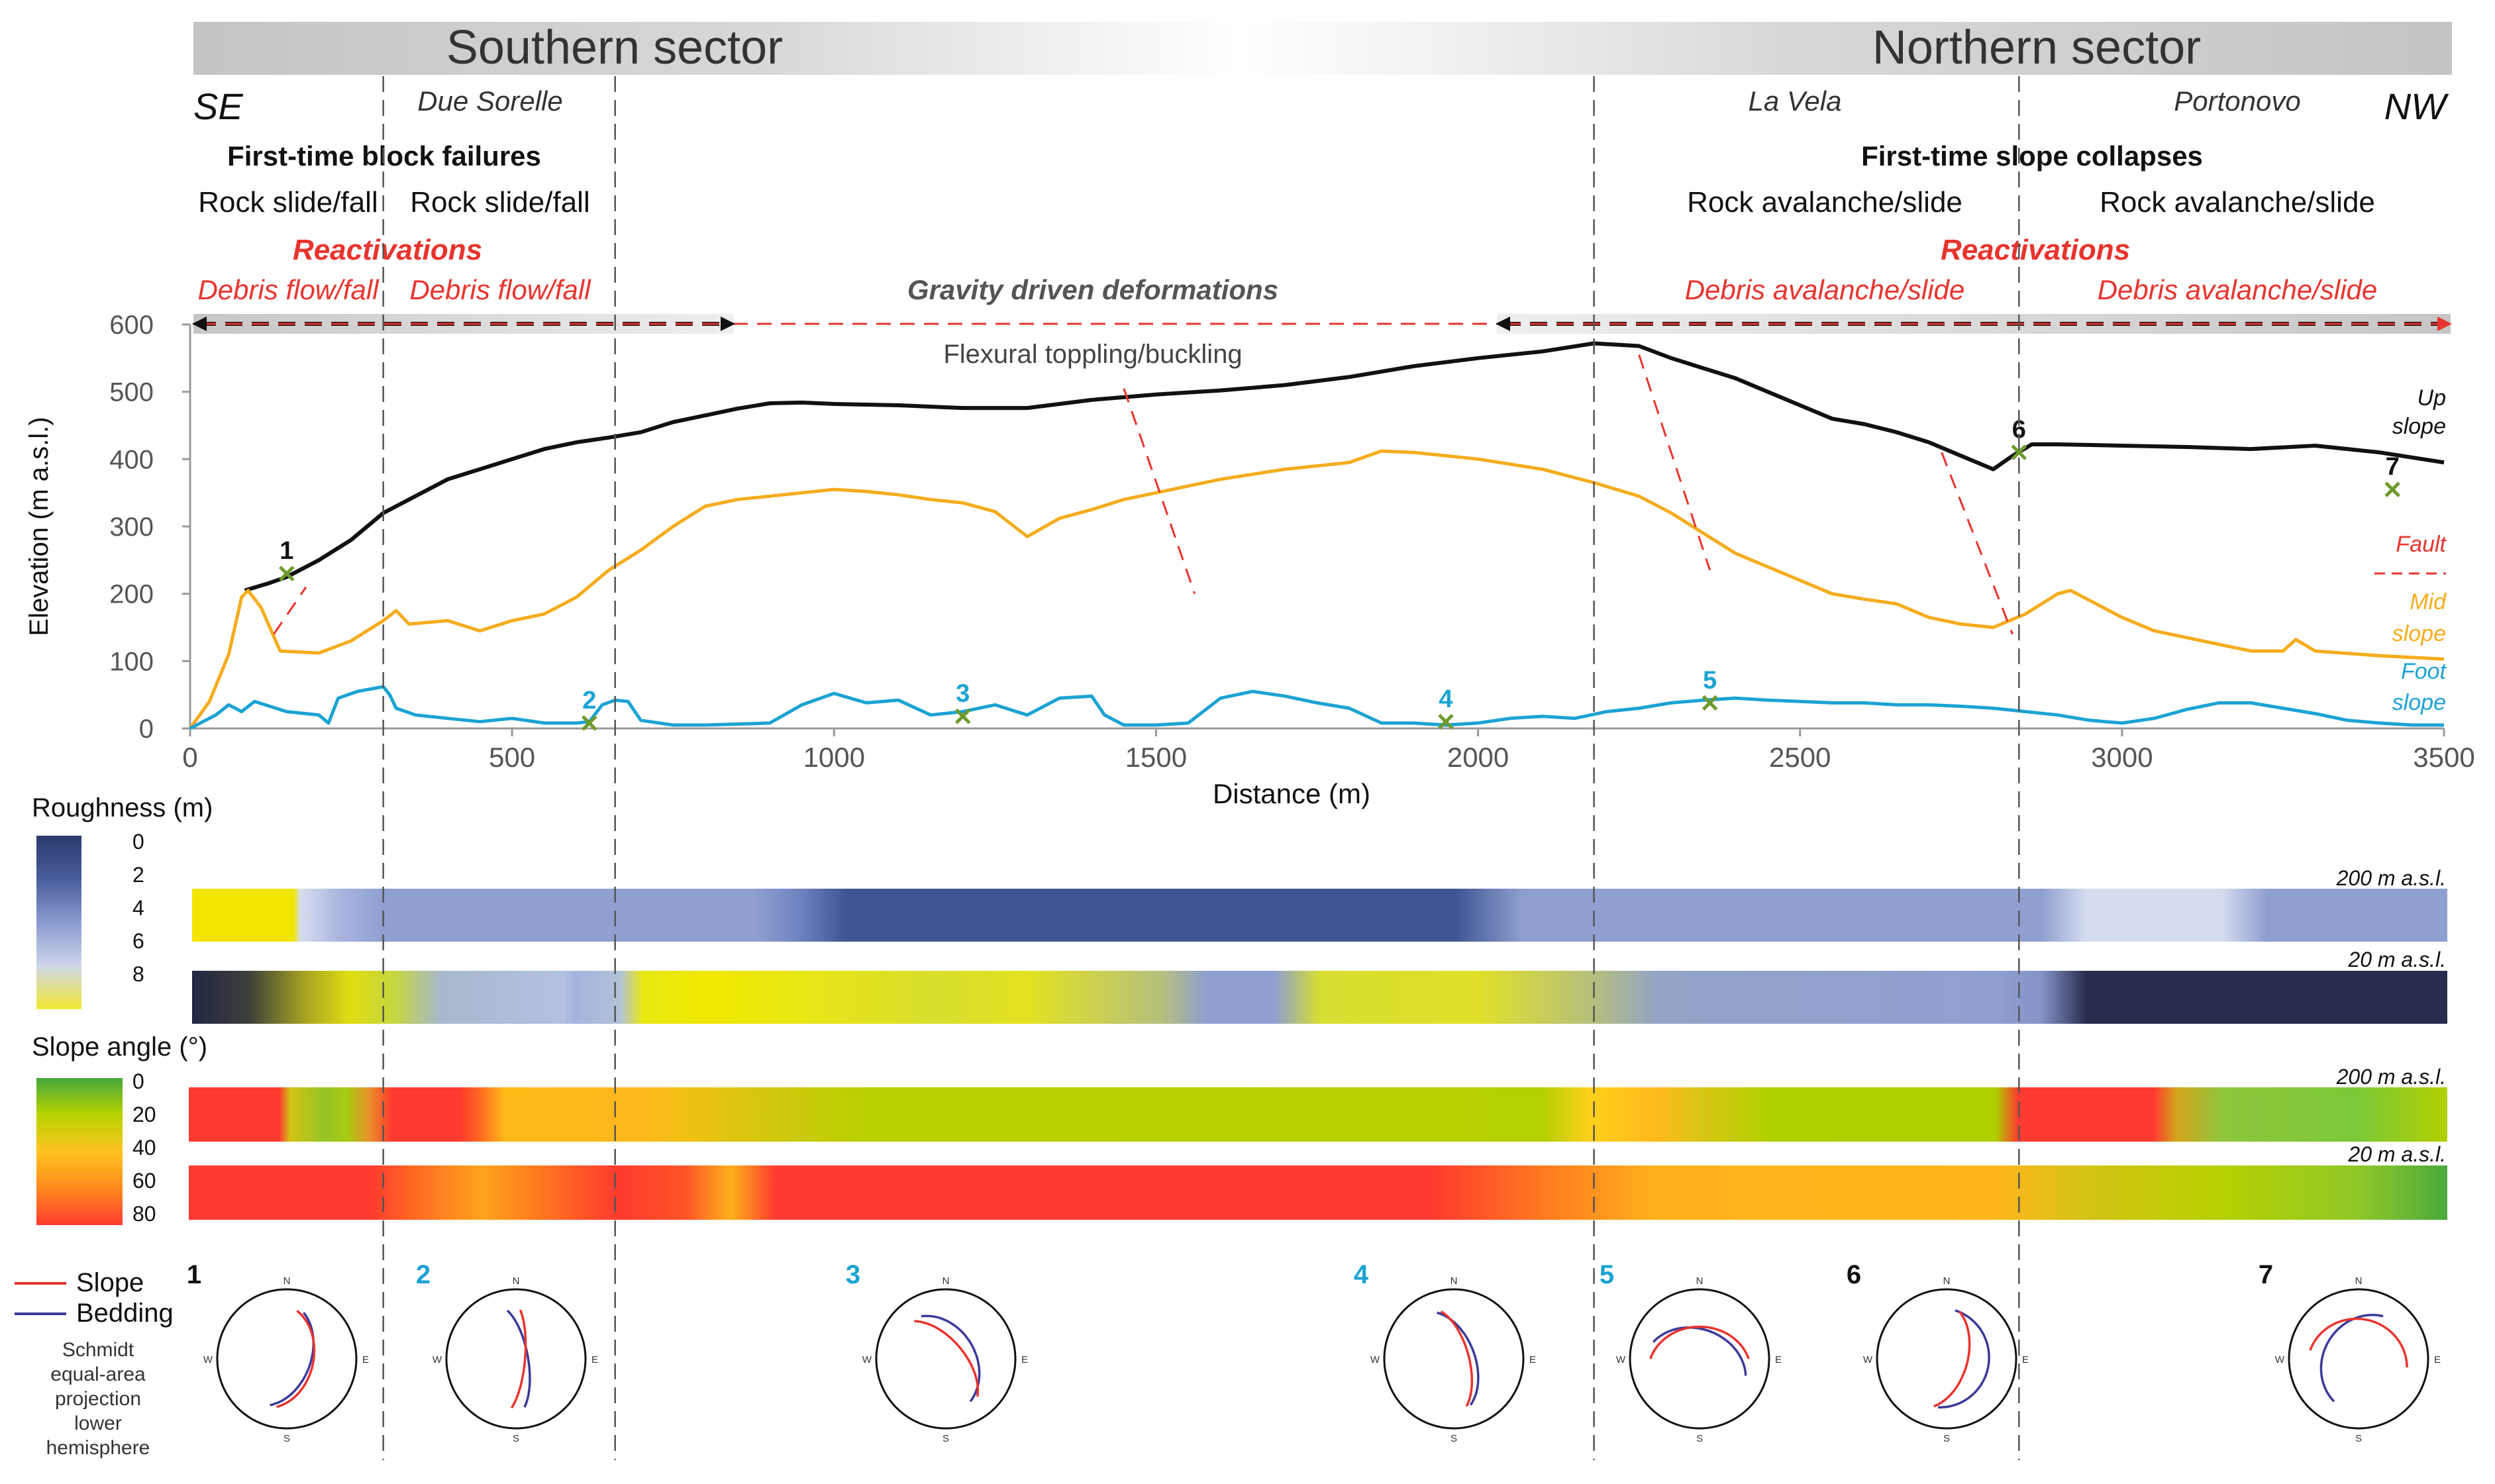 The image size is (2495, 1484). I want to click on site-marker-label: 6, so click(2019, 430).